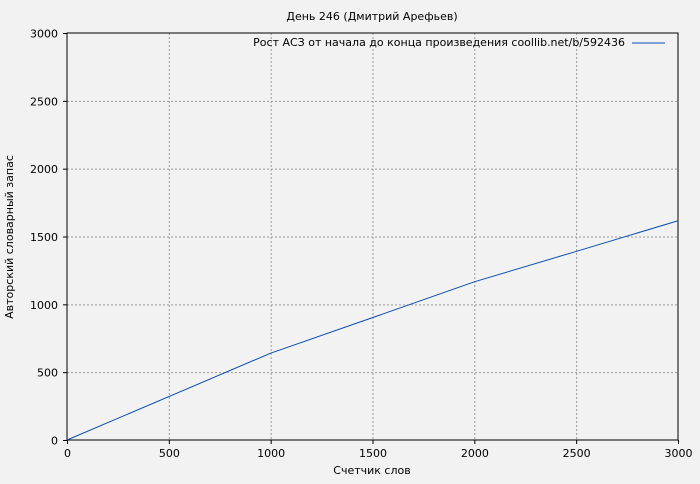  What do you see at coordinates (44, 305) in the screenshot?
I see `y-tick-label: 1000` at bounding box center [44, 305].